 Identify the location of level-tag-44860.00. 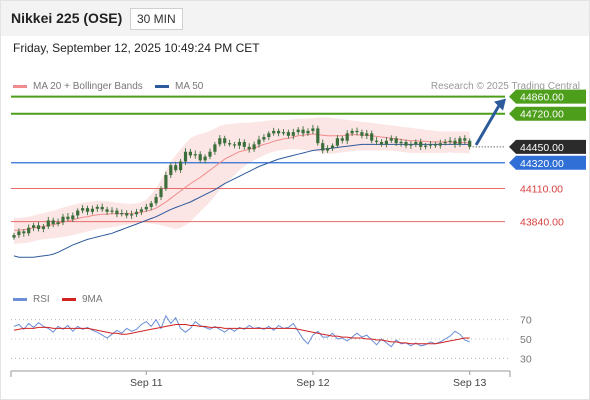
(547, 96).